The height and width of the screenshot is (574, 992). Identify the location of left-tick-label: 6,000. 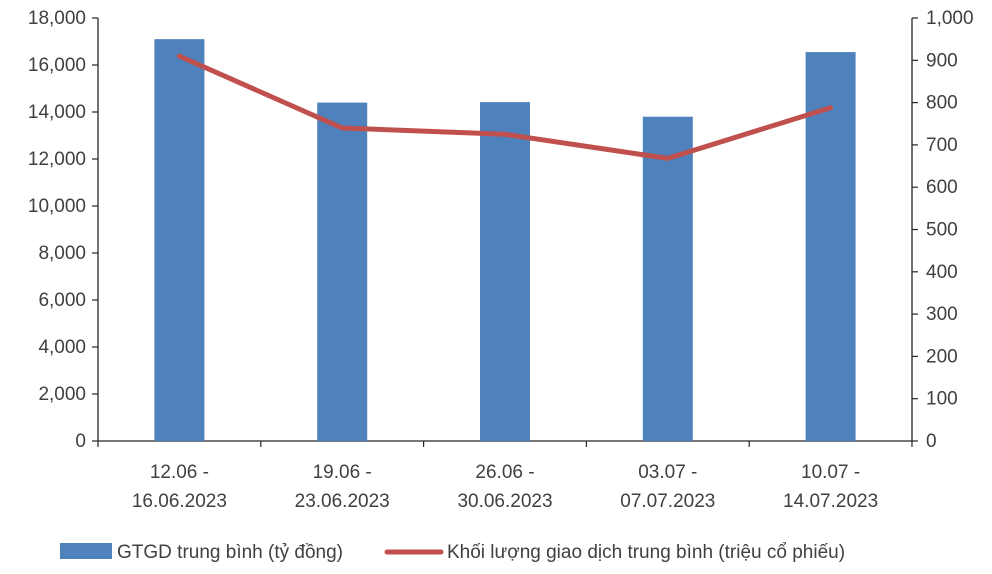
(62, 300).